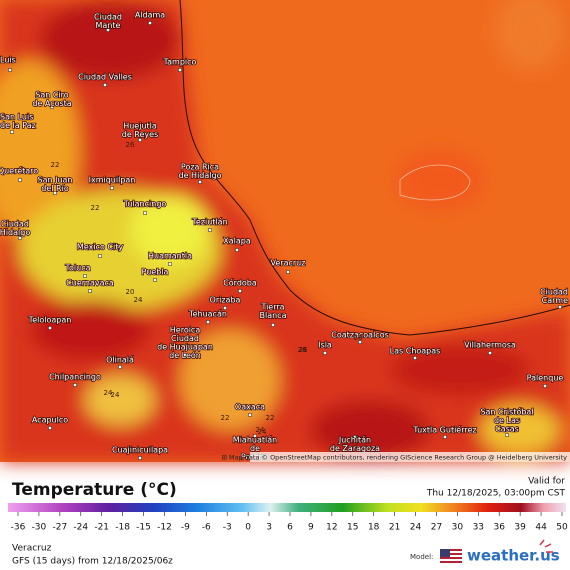  What do you see at coordinates (496, 494) in the screenshot?
I see `valid-time: Thu 12/18/2025, 03:00pm CST` at bounding box center [496, 494].